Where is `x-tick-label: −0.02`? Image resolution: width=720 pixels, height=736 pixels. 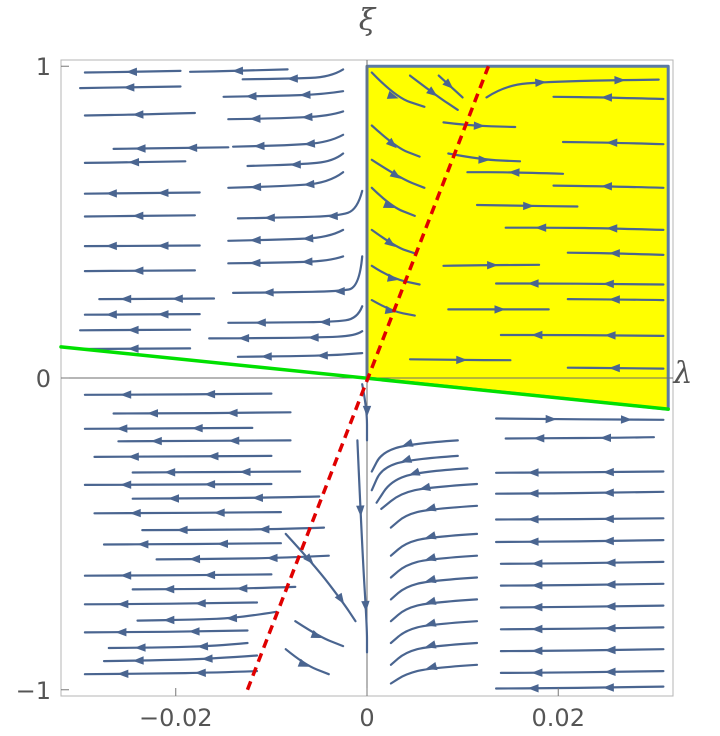
x-tick-label: −0.02 is located at coordinates (176, 718).